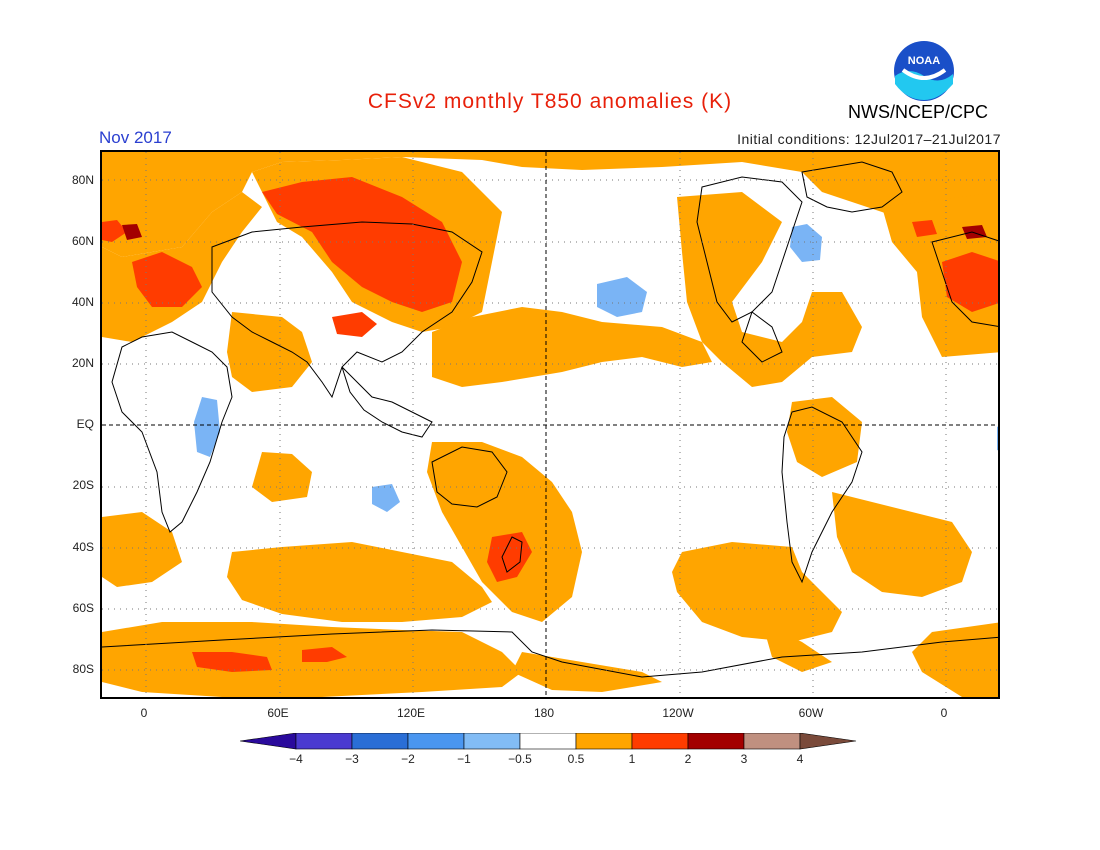 This screenshot has height=850, width=1100. I want to click on latitude-label: 60N, so click(82, 241).